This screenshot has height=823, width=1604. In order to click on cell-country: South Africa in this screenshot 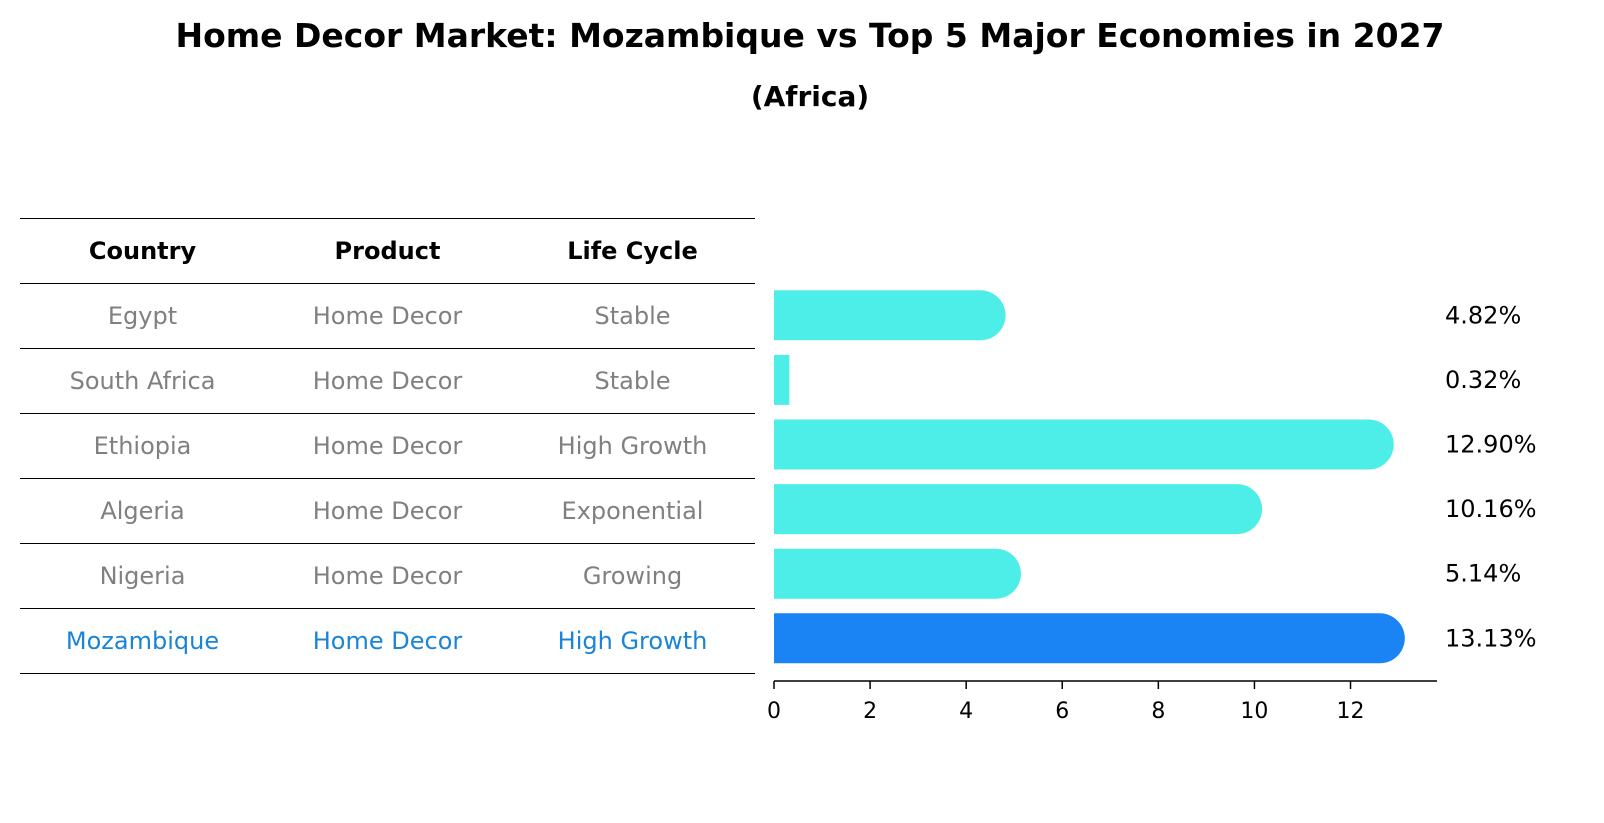, I will do `click(142, 381)`.